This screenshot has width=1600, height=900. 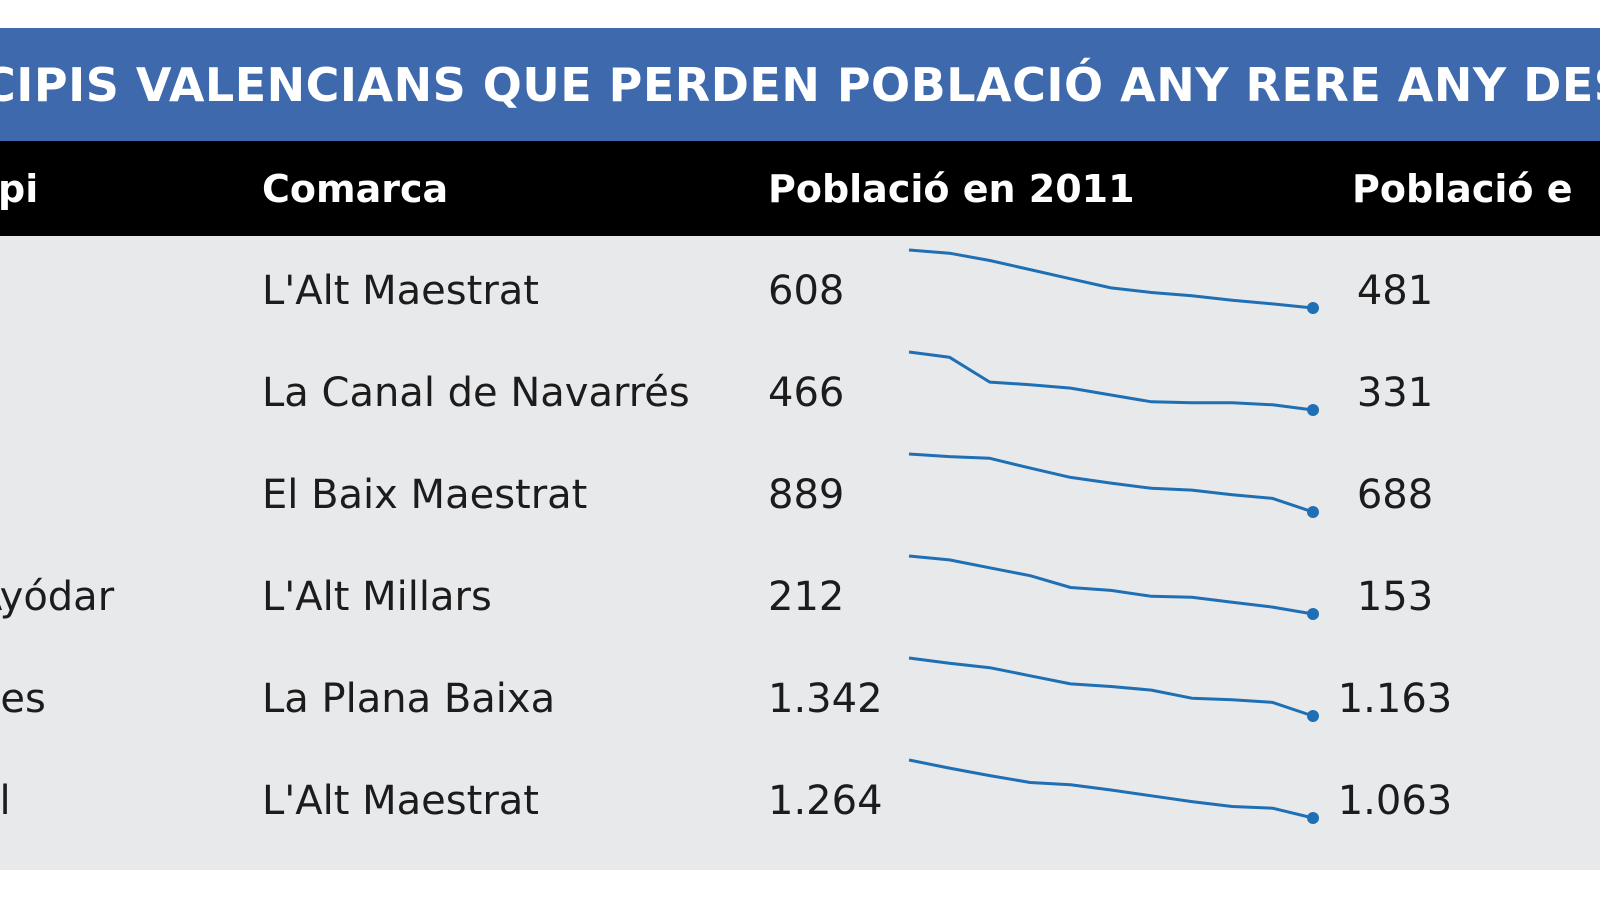 What do you see at coordinates (1395, 699) in the screenshot?
I see `cell-poblacio-actual: 1.163` at bounding box center [1395, 699].